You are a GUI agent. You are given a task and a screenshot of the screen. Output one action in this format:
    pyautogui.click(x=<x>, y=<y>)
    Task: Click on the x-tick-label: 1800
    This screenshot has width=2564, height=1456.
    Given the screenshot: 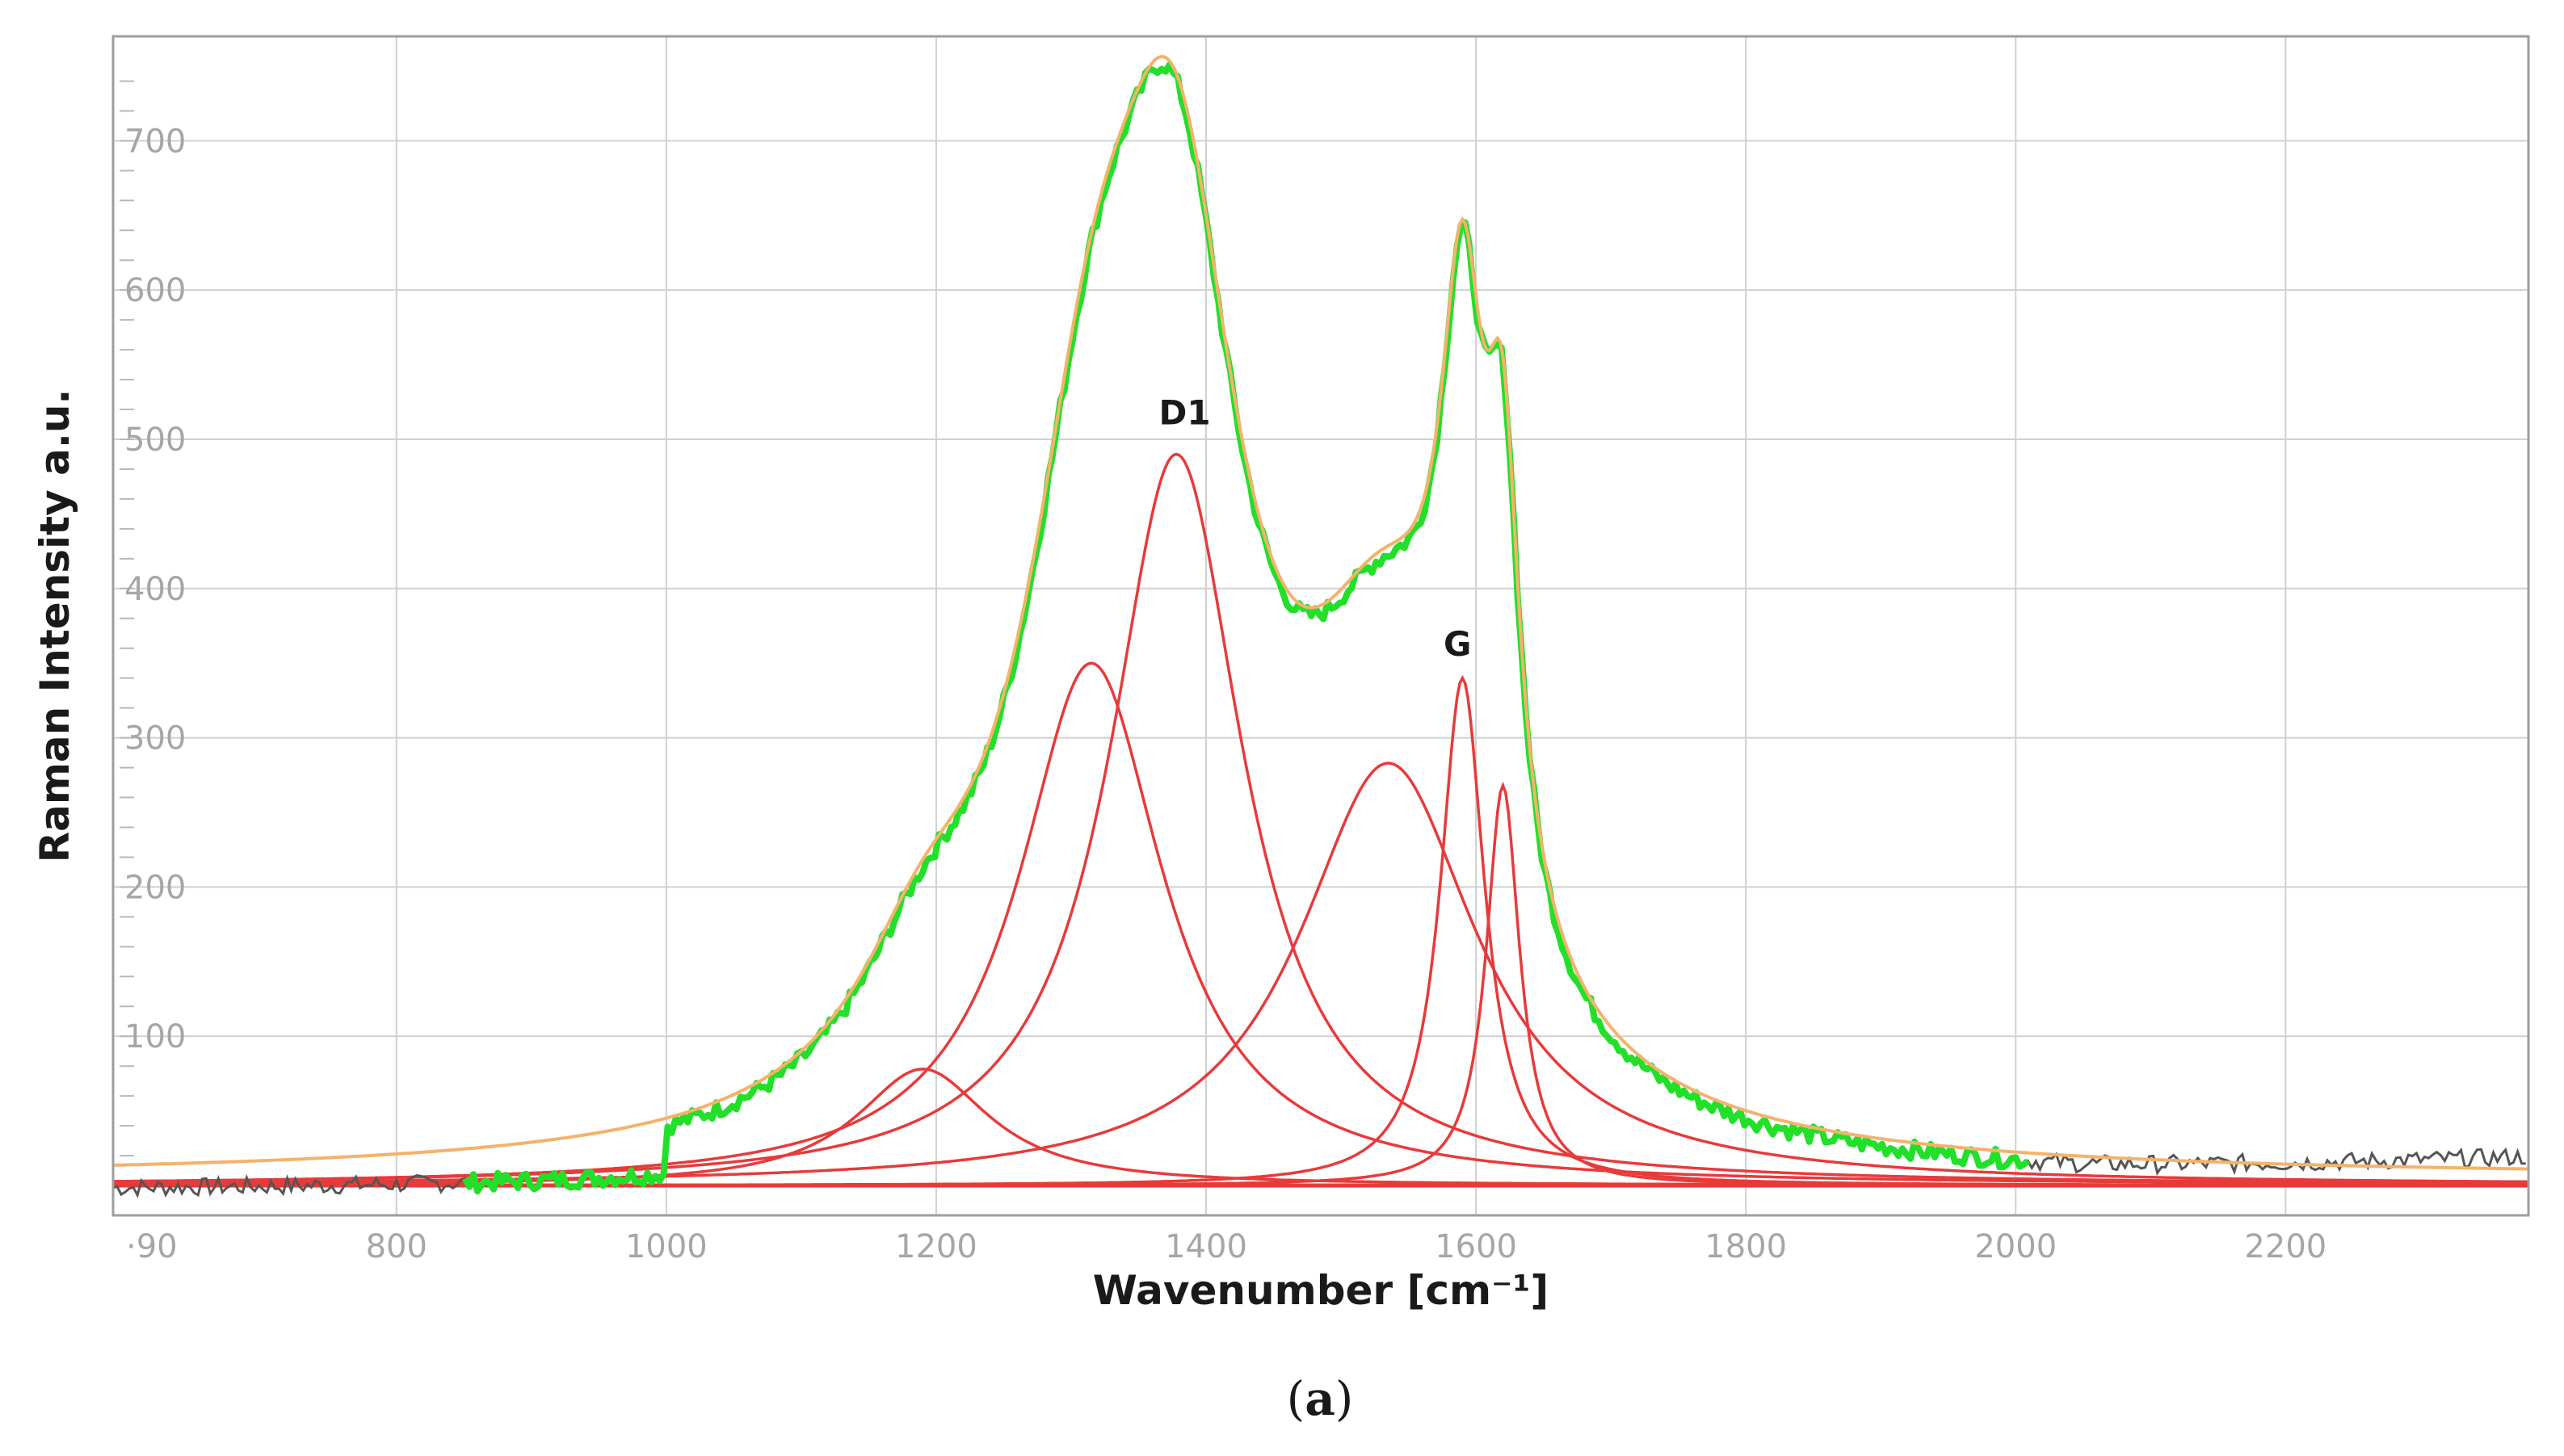 What is the action you would take?
    pyautogui.click(x=1745, y=1246)
    